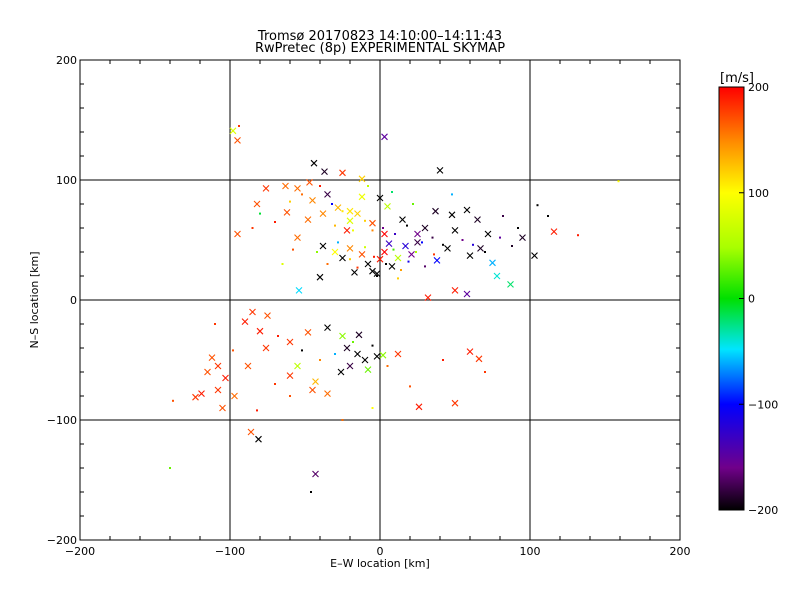  What do you see at coordinates (230, 551) in the screenshot?
I see `x-tick-label: −100` at bounding box center [230, 551].